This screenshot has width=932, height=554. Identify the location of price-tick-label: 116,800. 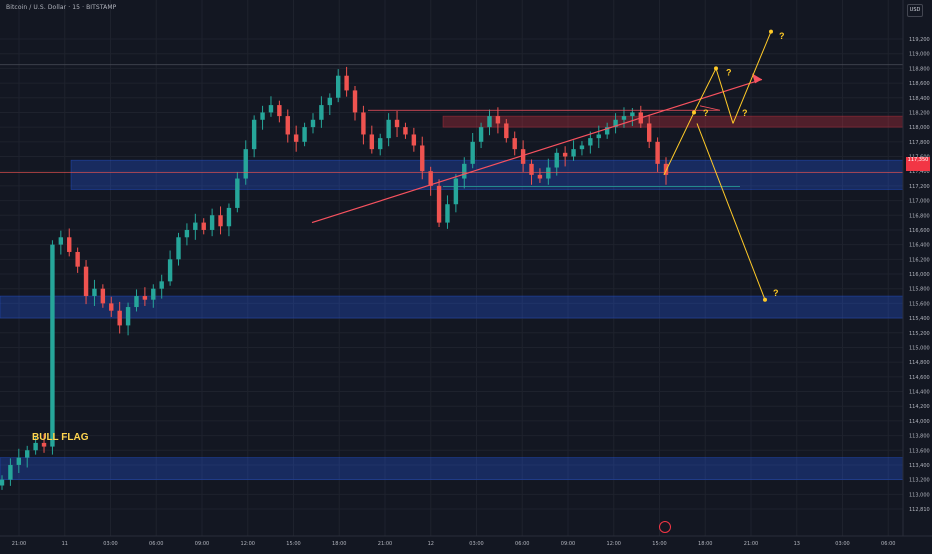
(919, 216).